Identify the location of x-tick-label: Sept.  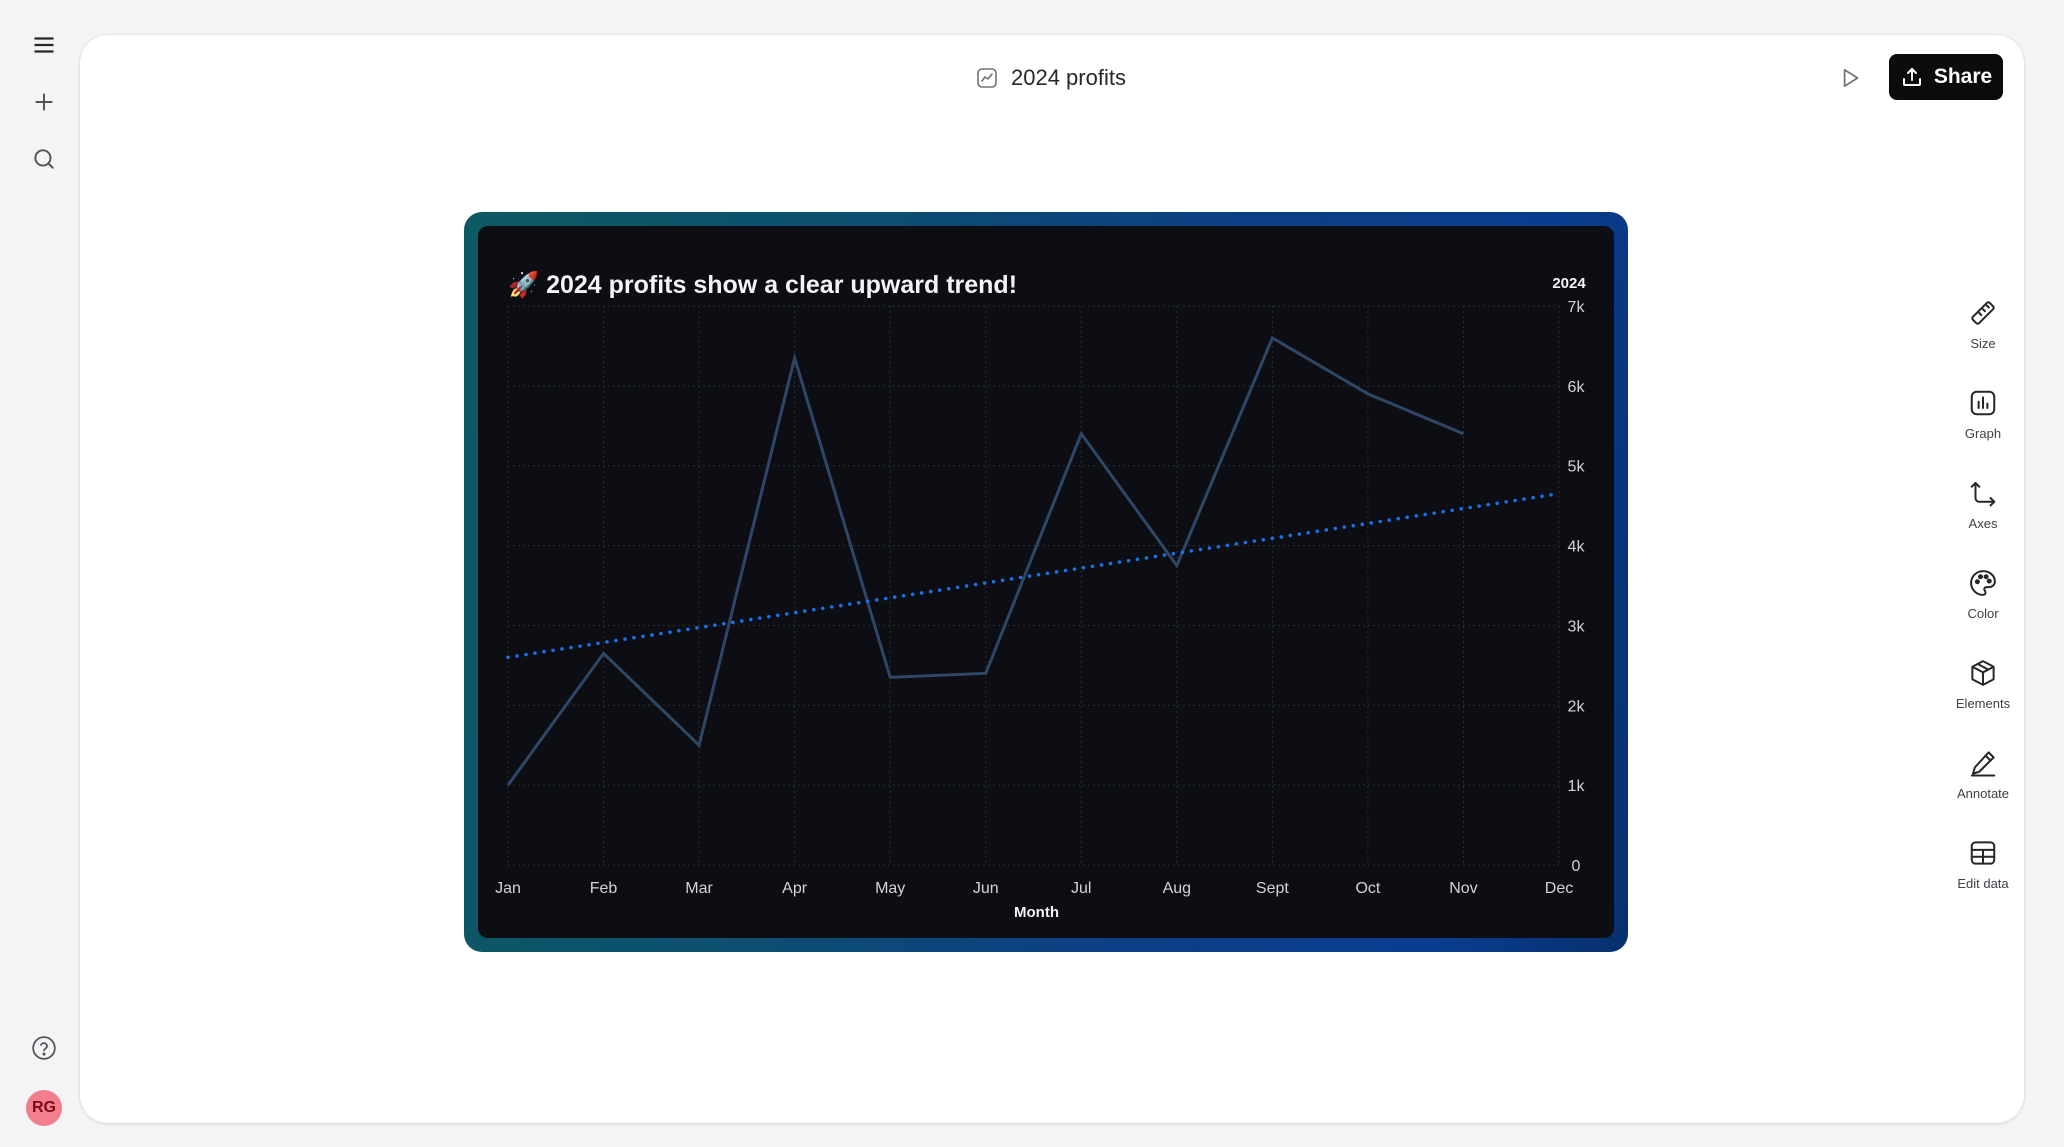
(1272, 888).